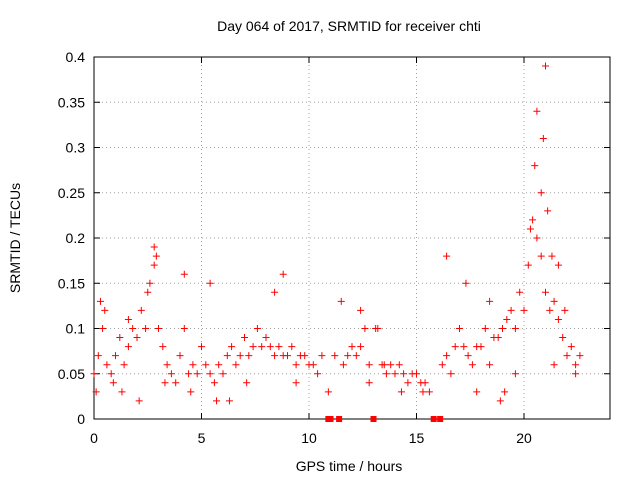  What do you see at coordinates (15, 238) in the screenshot?
I see `y-axis-label: SRMTID / TECUs` at bounding box center [15, 238].